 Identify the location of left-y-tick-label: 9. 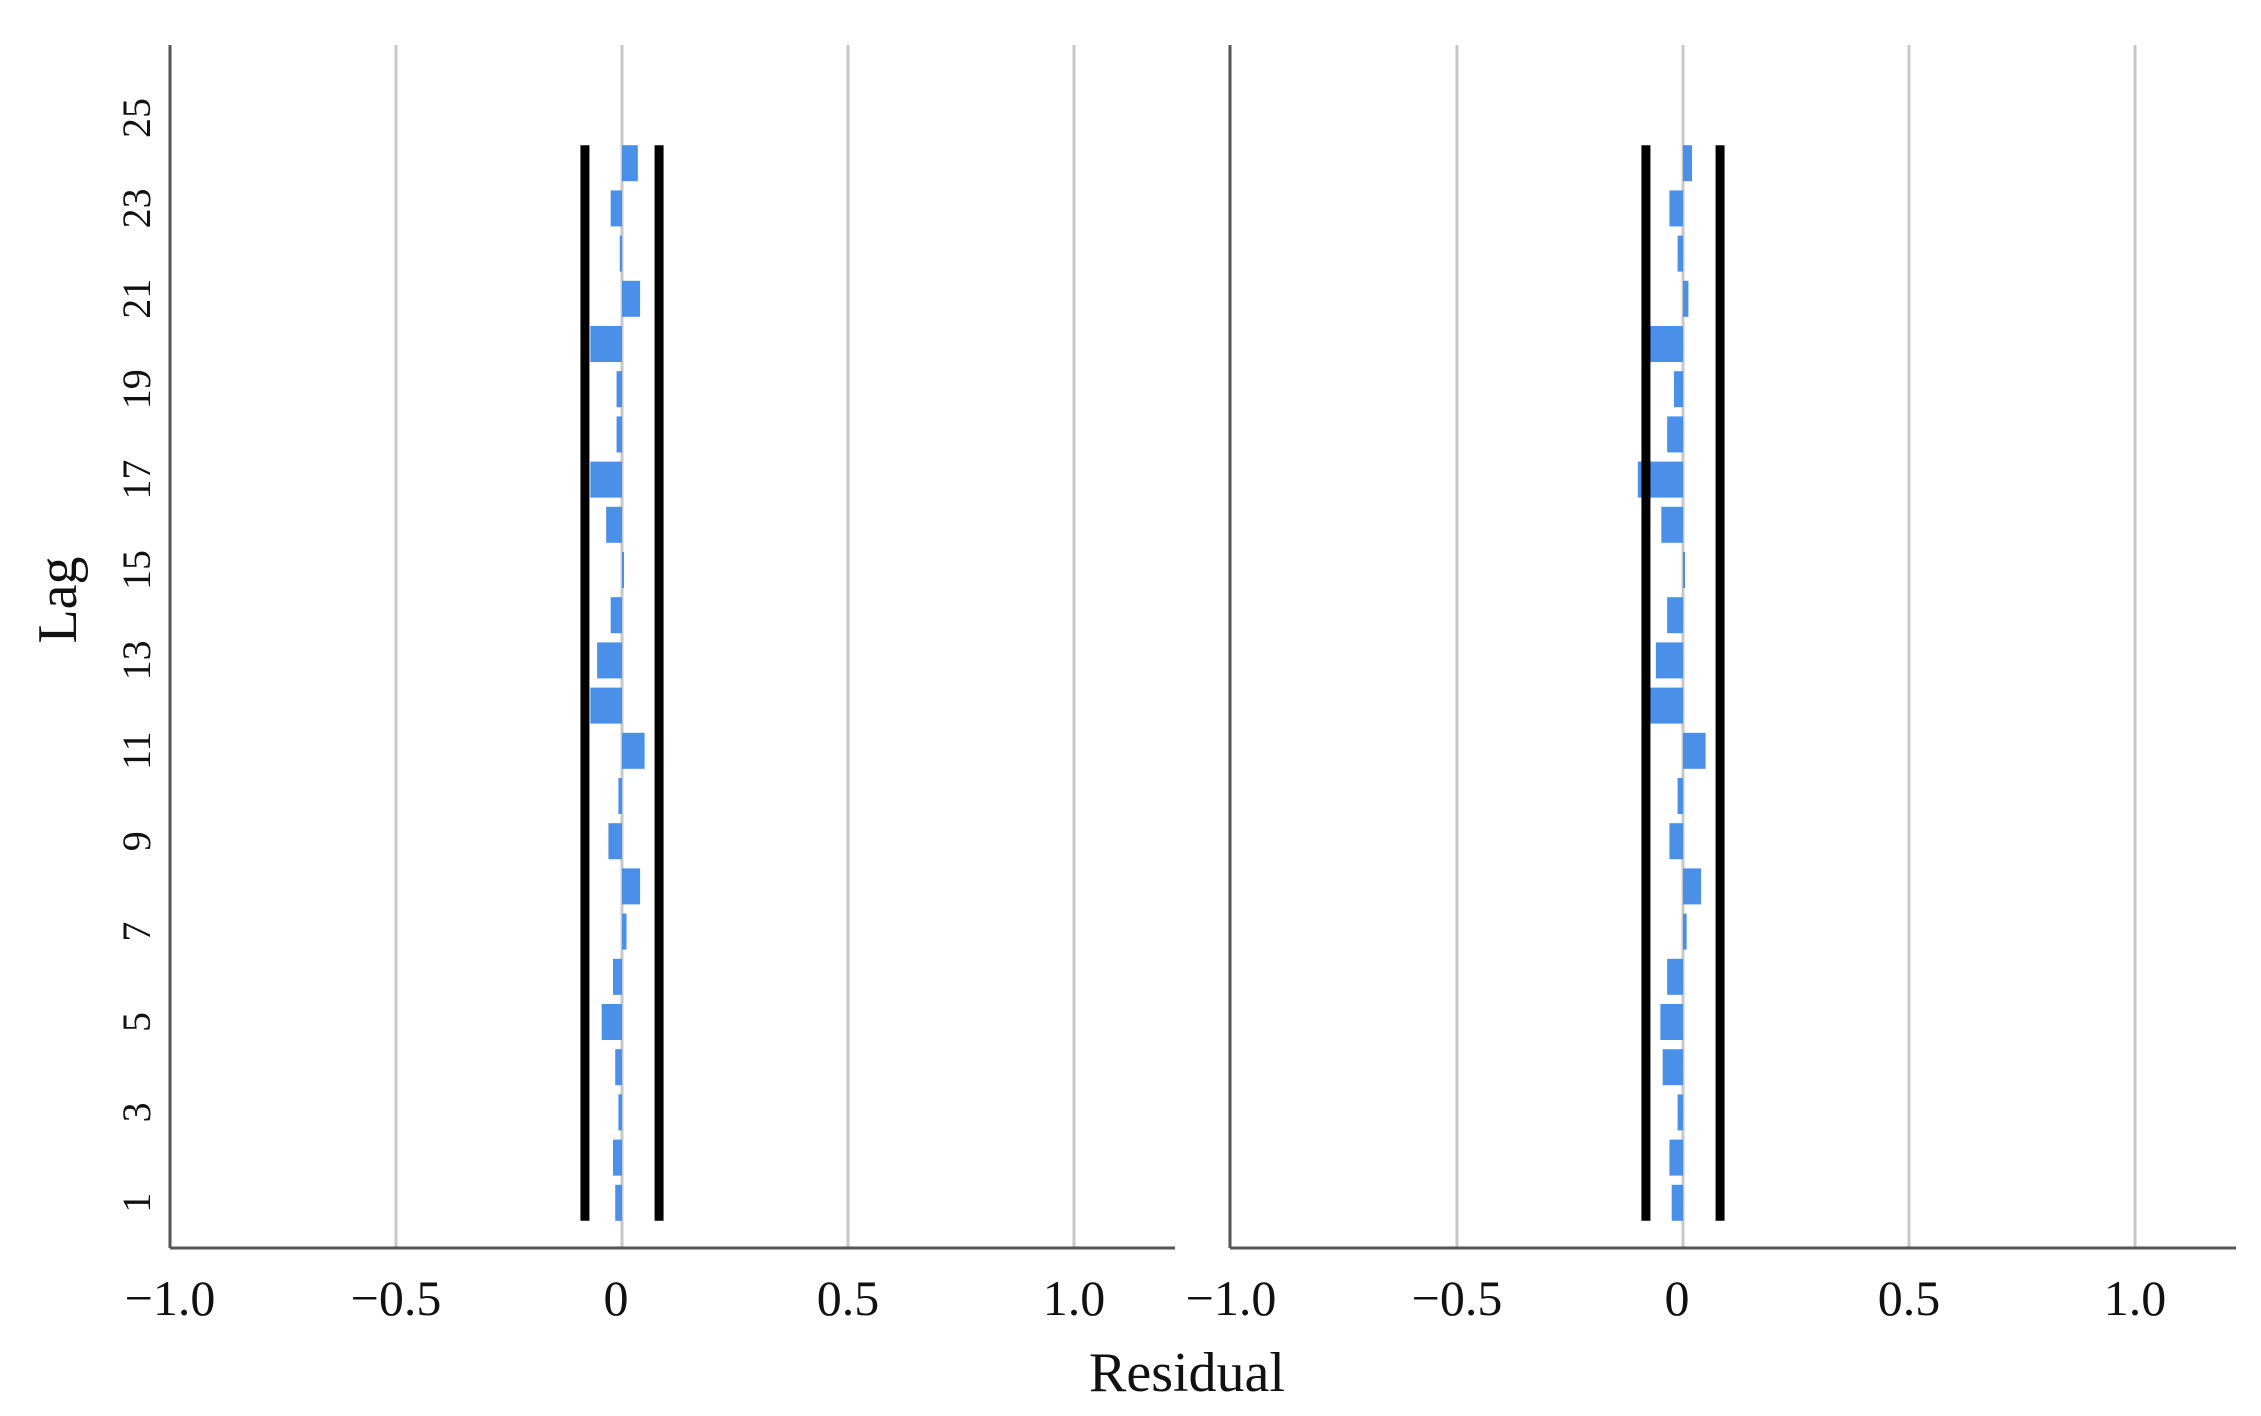
(136, 841).